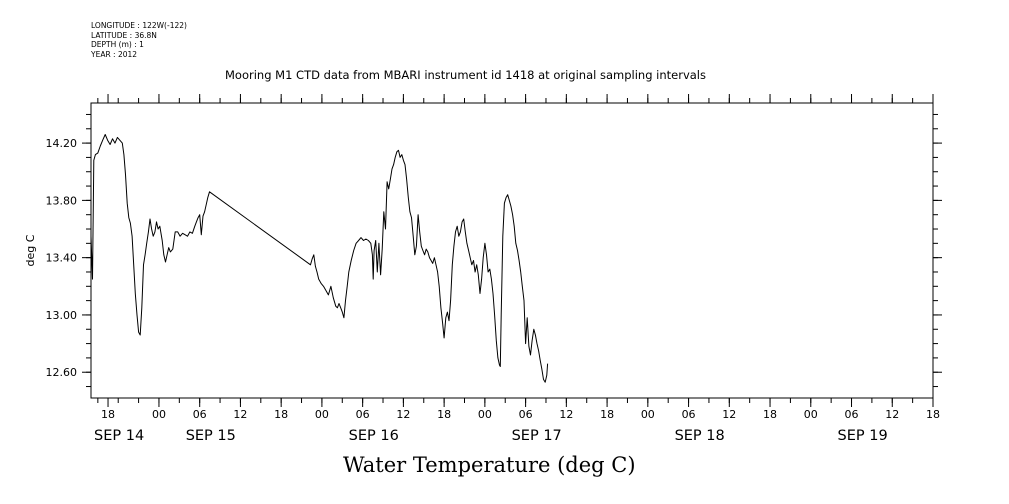  What do you see at coordinates (117, 44) in the screenshot?
I see `depth-label: DEPTH (m) : 1` at bounding box center [117, 44].